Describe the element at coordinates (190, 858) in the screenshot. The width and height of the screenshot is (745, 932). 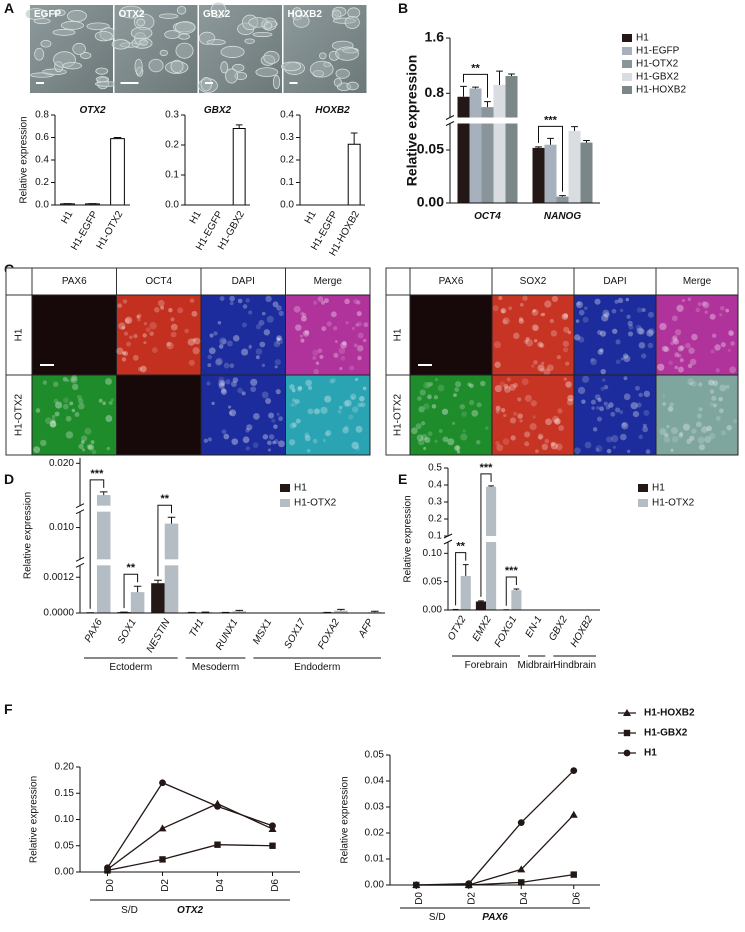
I see `series-line` at that location.